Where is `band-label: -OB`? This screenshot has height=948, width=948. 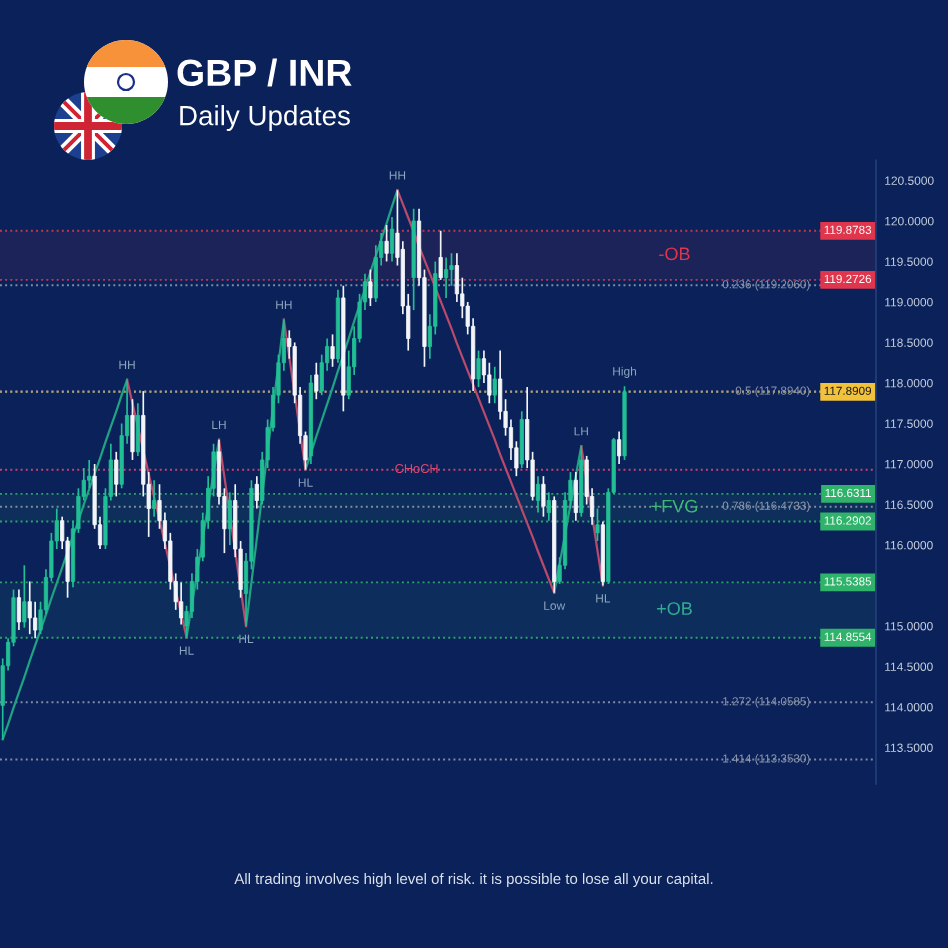 band-label: -OB is located at coordinates (674, 254).